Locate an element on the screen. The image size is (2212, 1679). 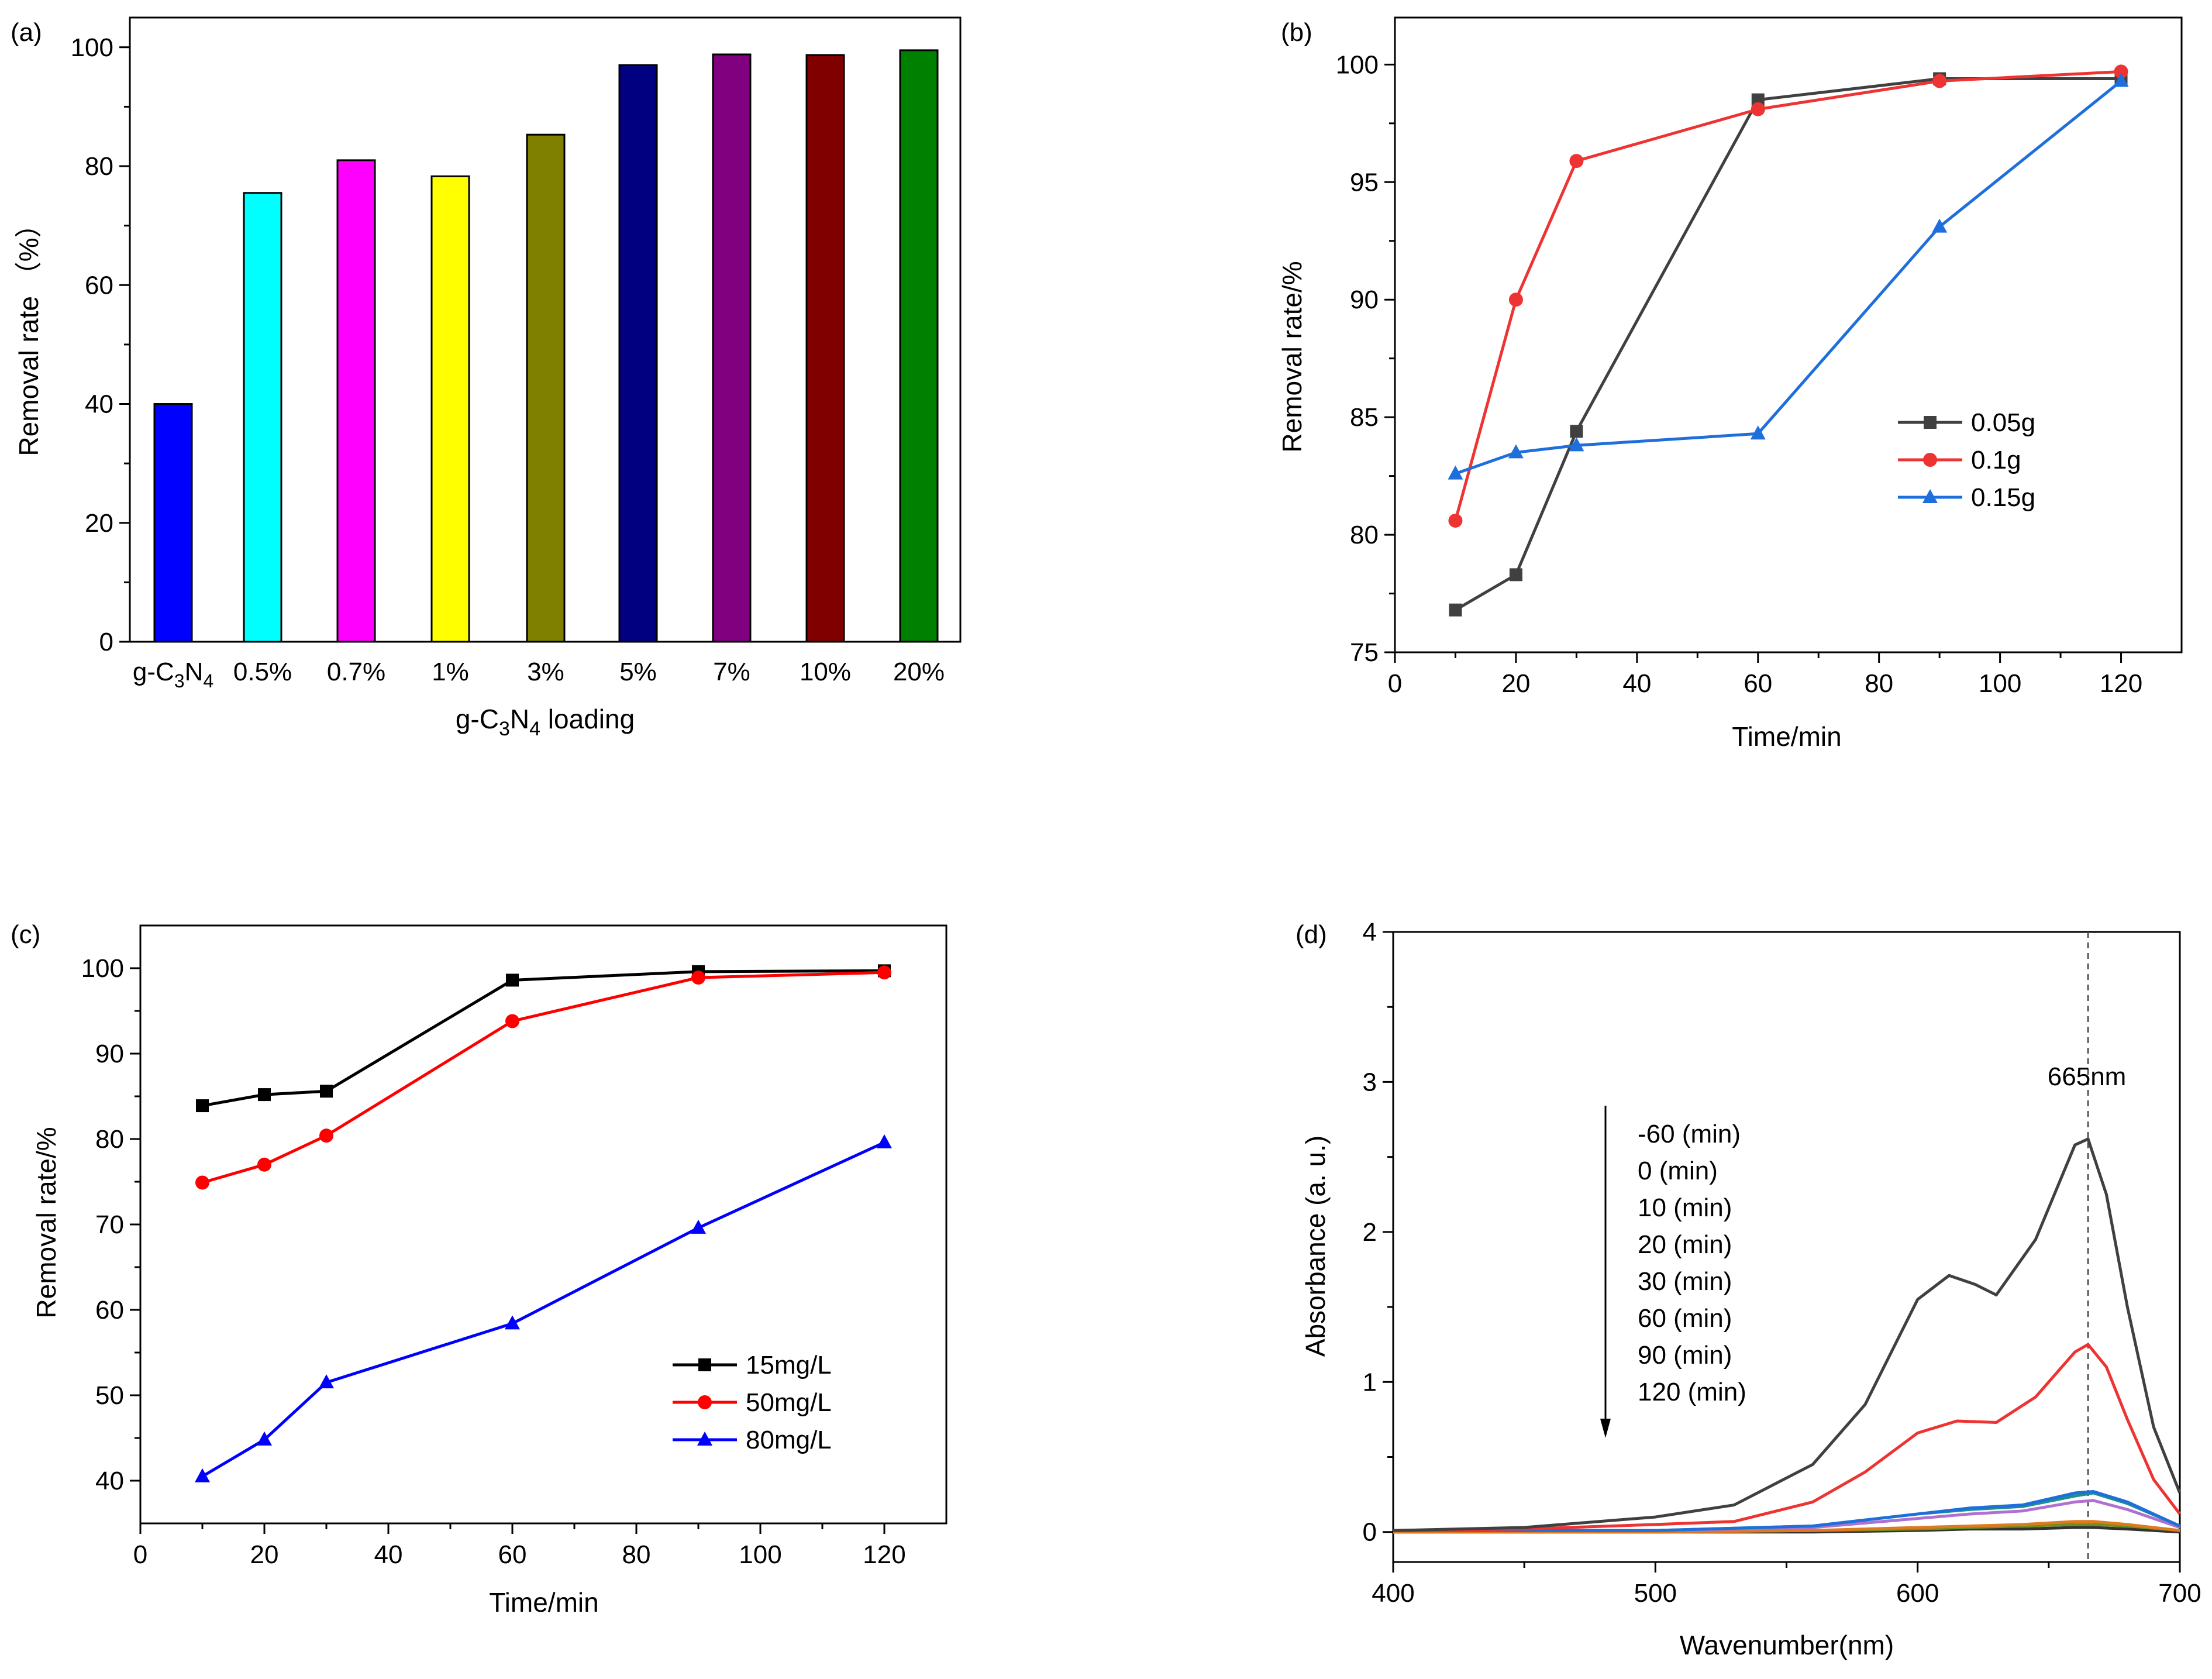
point-0.05g-20 is located at coordinates (1515, 575).